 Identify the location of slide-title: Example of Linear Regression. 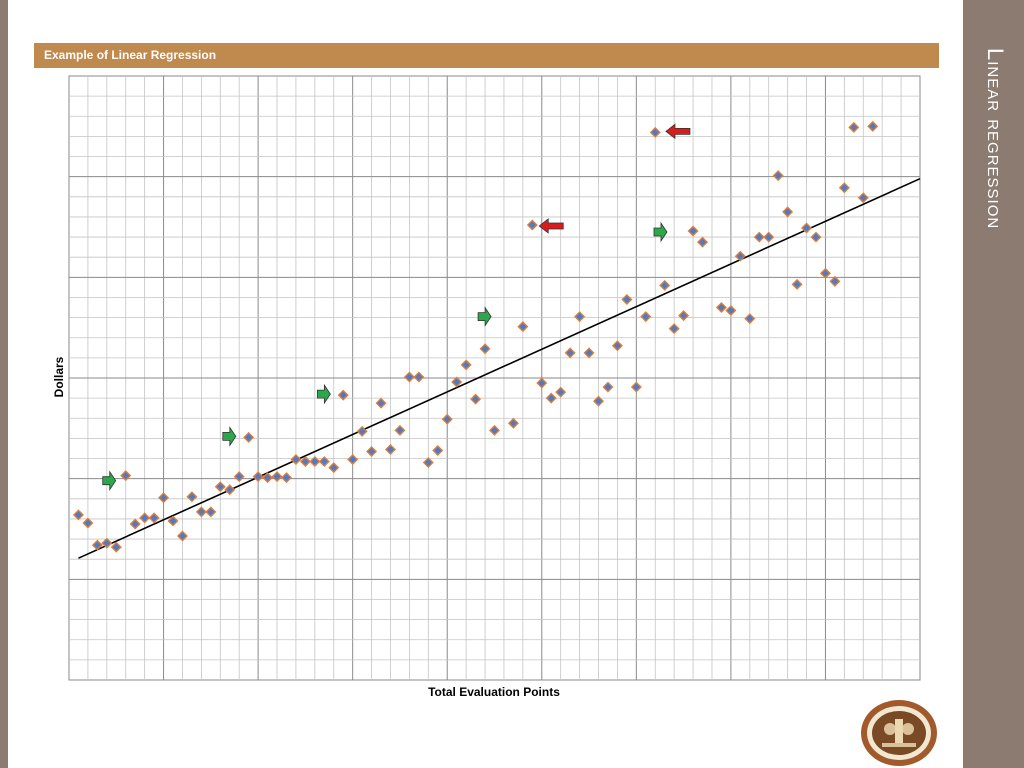
(130, 55).